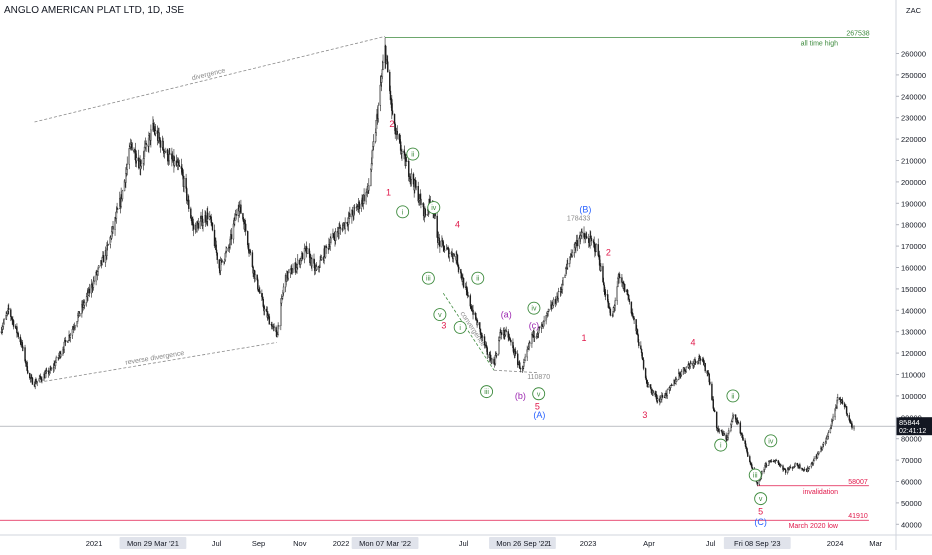 This screenshot has width=932, height=555. What do you see at coordinates (534, 325) in the screenshot?
I see `wave-label: (c)` at bounding box center [534, 325].